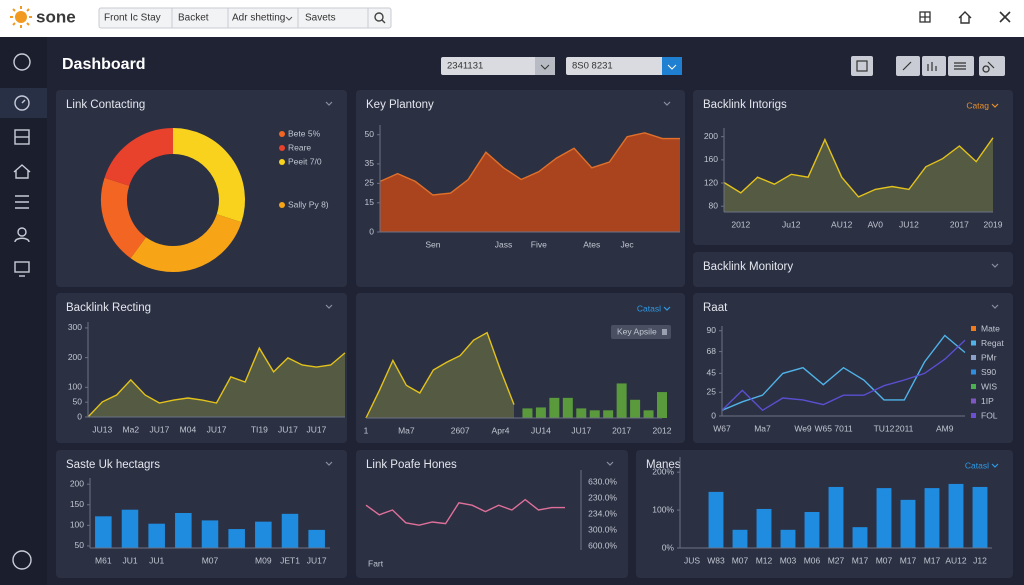 Image resolution: width=1024 pixels, height=585 pixels. I want to click on dropdown: Catag, so click(977, 105).